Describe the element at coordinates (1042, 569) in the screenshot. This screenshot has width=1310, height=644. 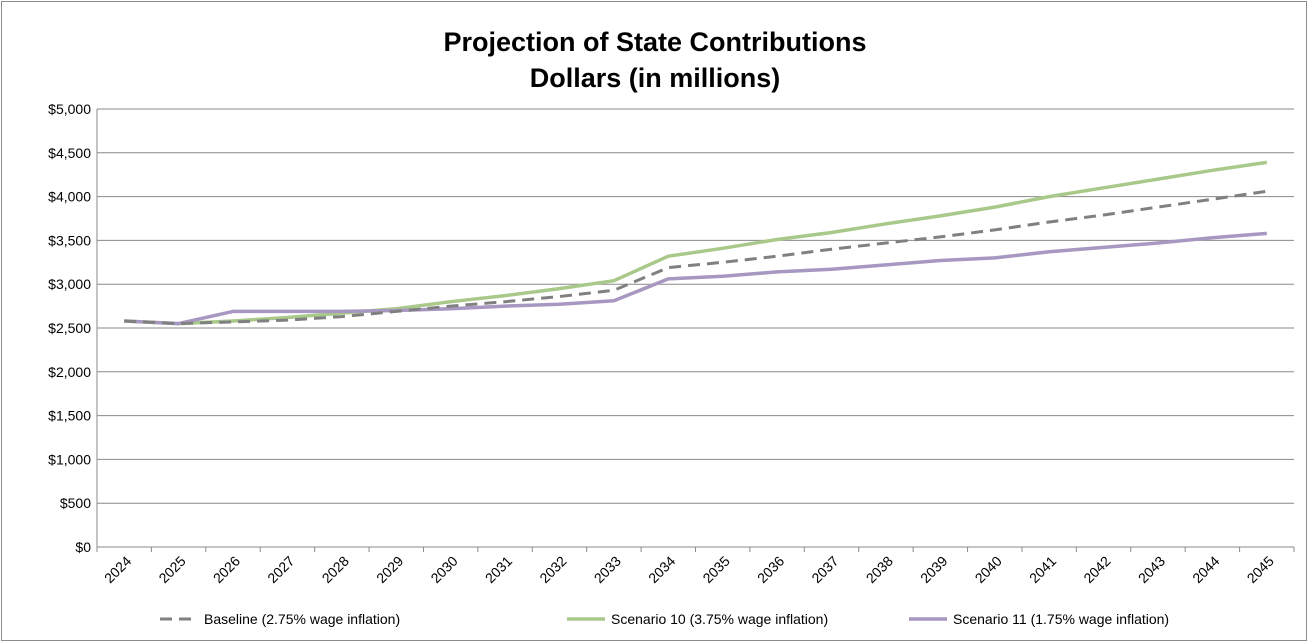
I see `x-tick-label: 2041` at that location.